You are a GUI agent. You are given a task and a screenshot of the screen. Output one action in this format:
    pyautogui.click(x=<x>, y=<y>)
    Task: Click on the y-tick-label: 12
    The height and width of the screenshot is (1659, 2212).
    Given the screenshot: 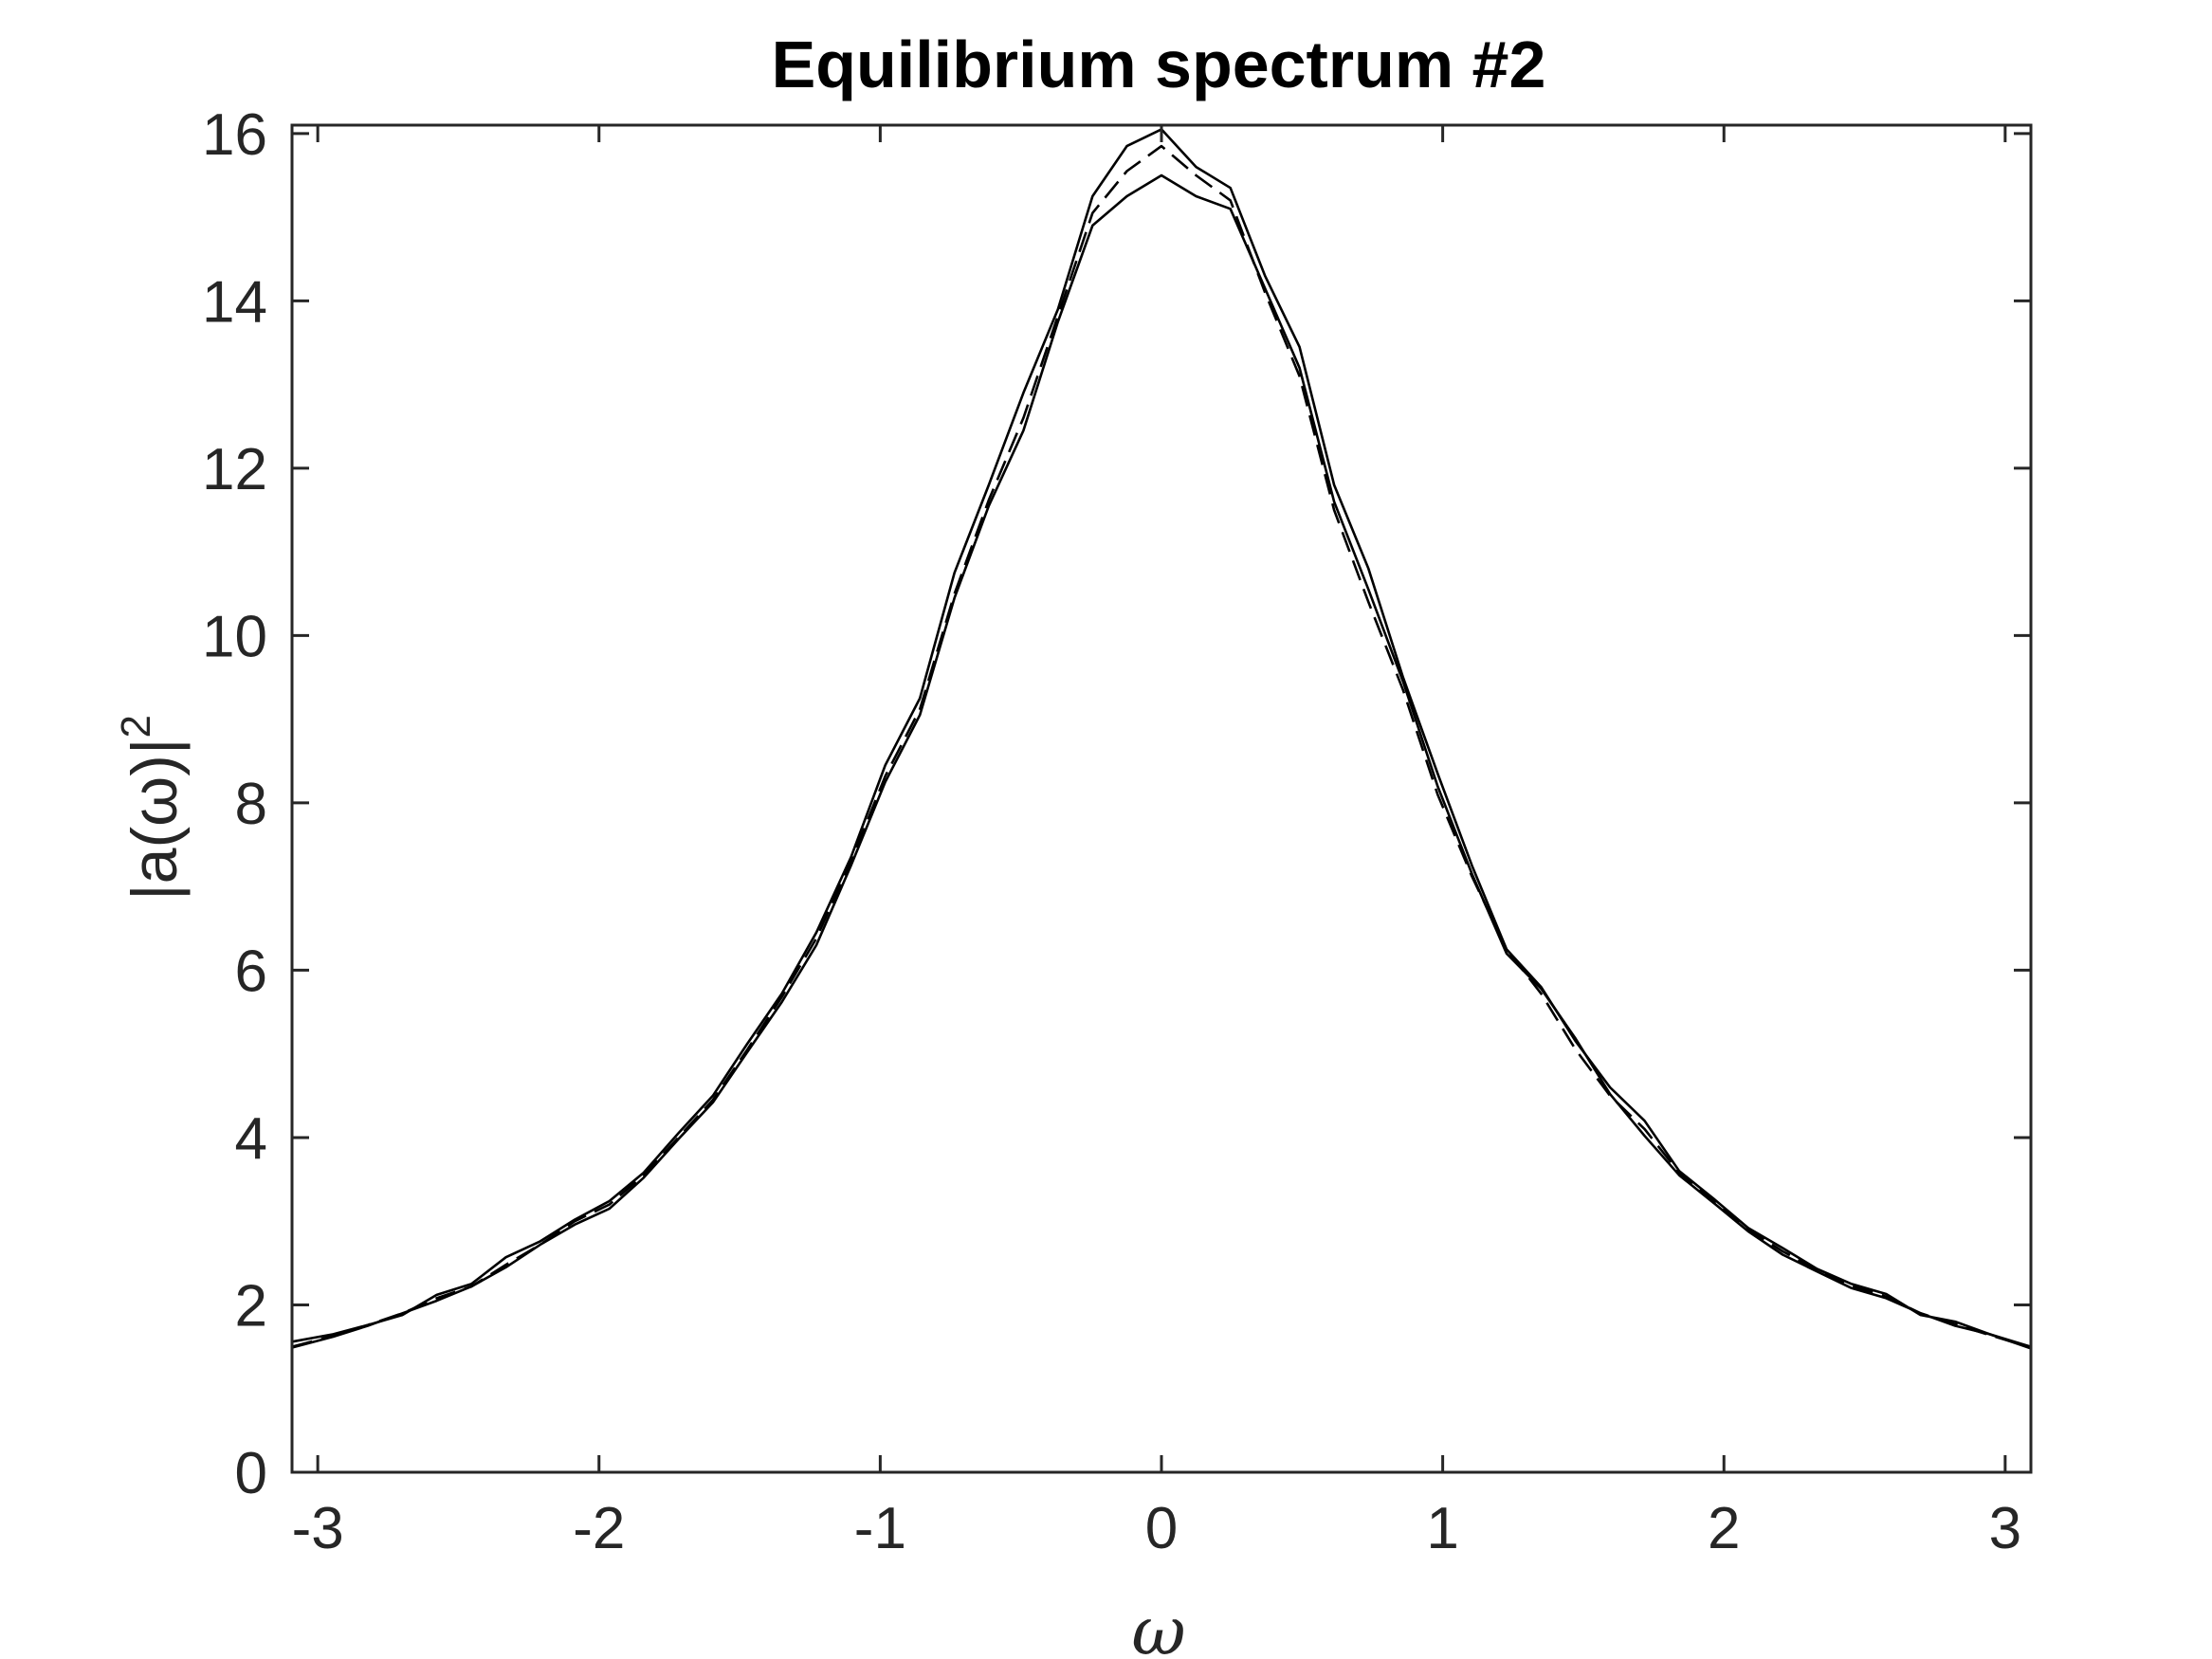 What is the action you would take?
    pyautogui.click(x=234, y=469)
    